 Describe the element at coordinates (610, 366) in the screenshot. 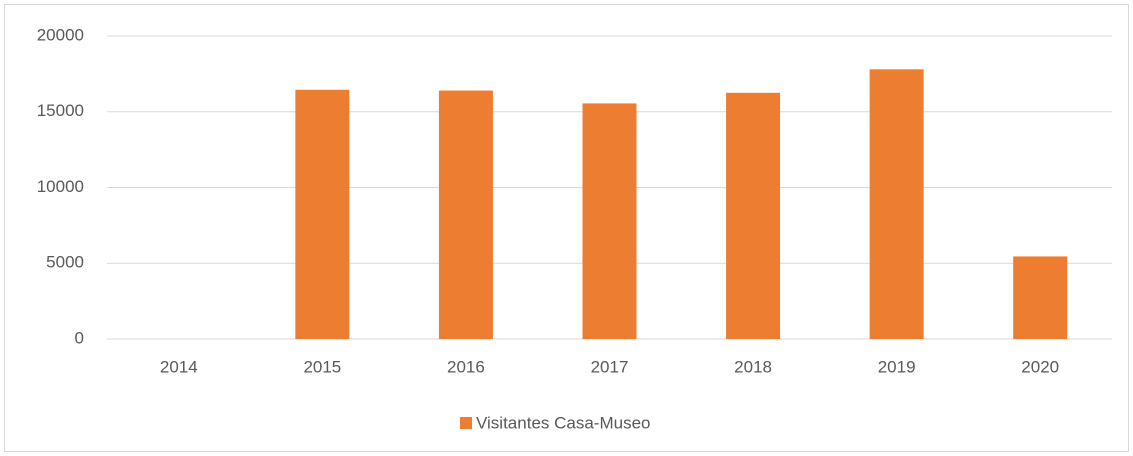

I see `x-tick-label: 2017` at that location.